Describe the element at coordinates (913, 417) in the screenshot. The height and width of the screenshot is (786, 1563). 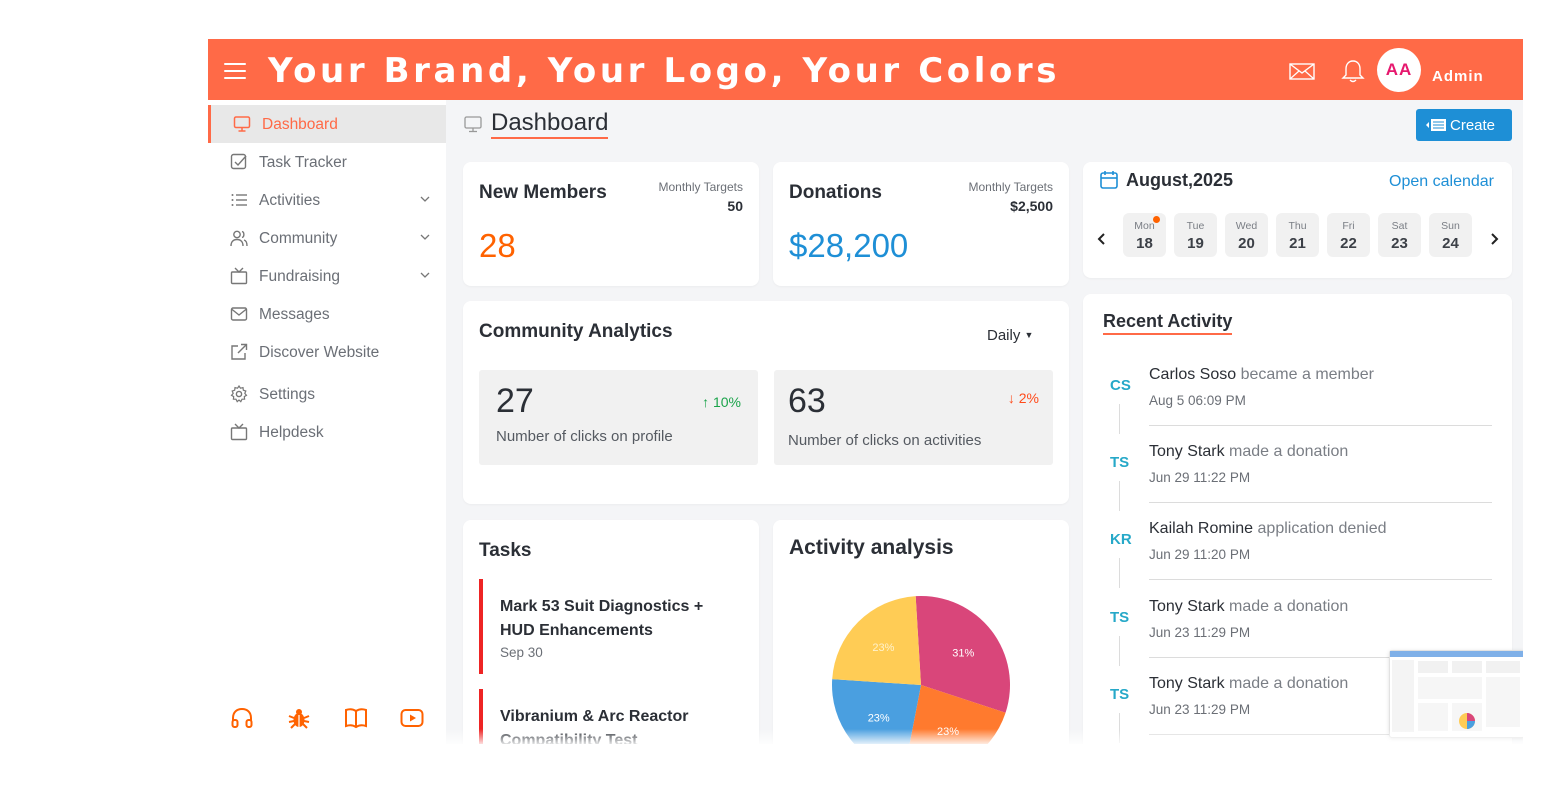
I see `metric-activities-clicks: 63 ↓ 2% Number of clicks on activities` at that location.